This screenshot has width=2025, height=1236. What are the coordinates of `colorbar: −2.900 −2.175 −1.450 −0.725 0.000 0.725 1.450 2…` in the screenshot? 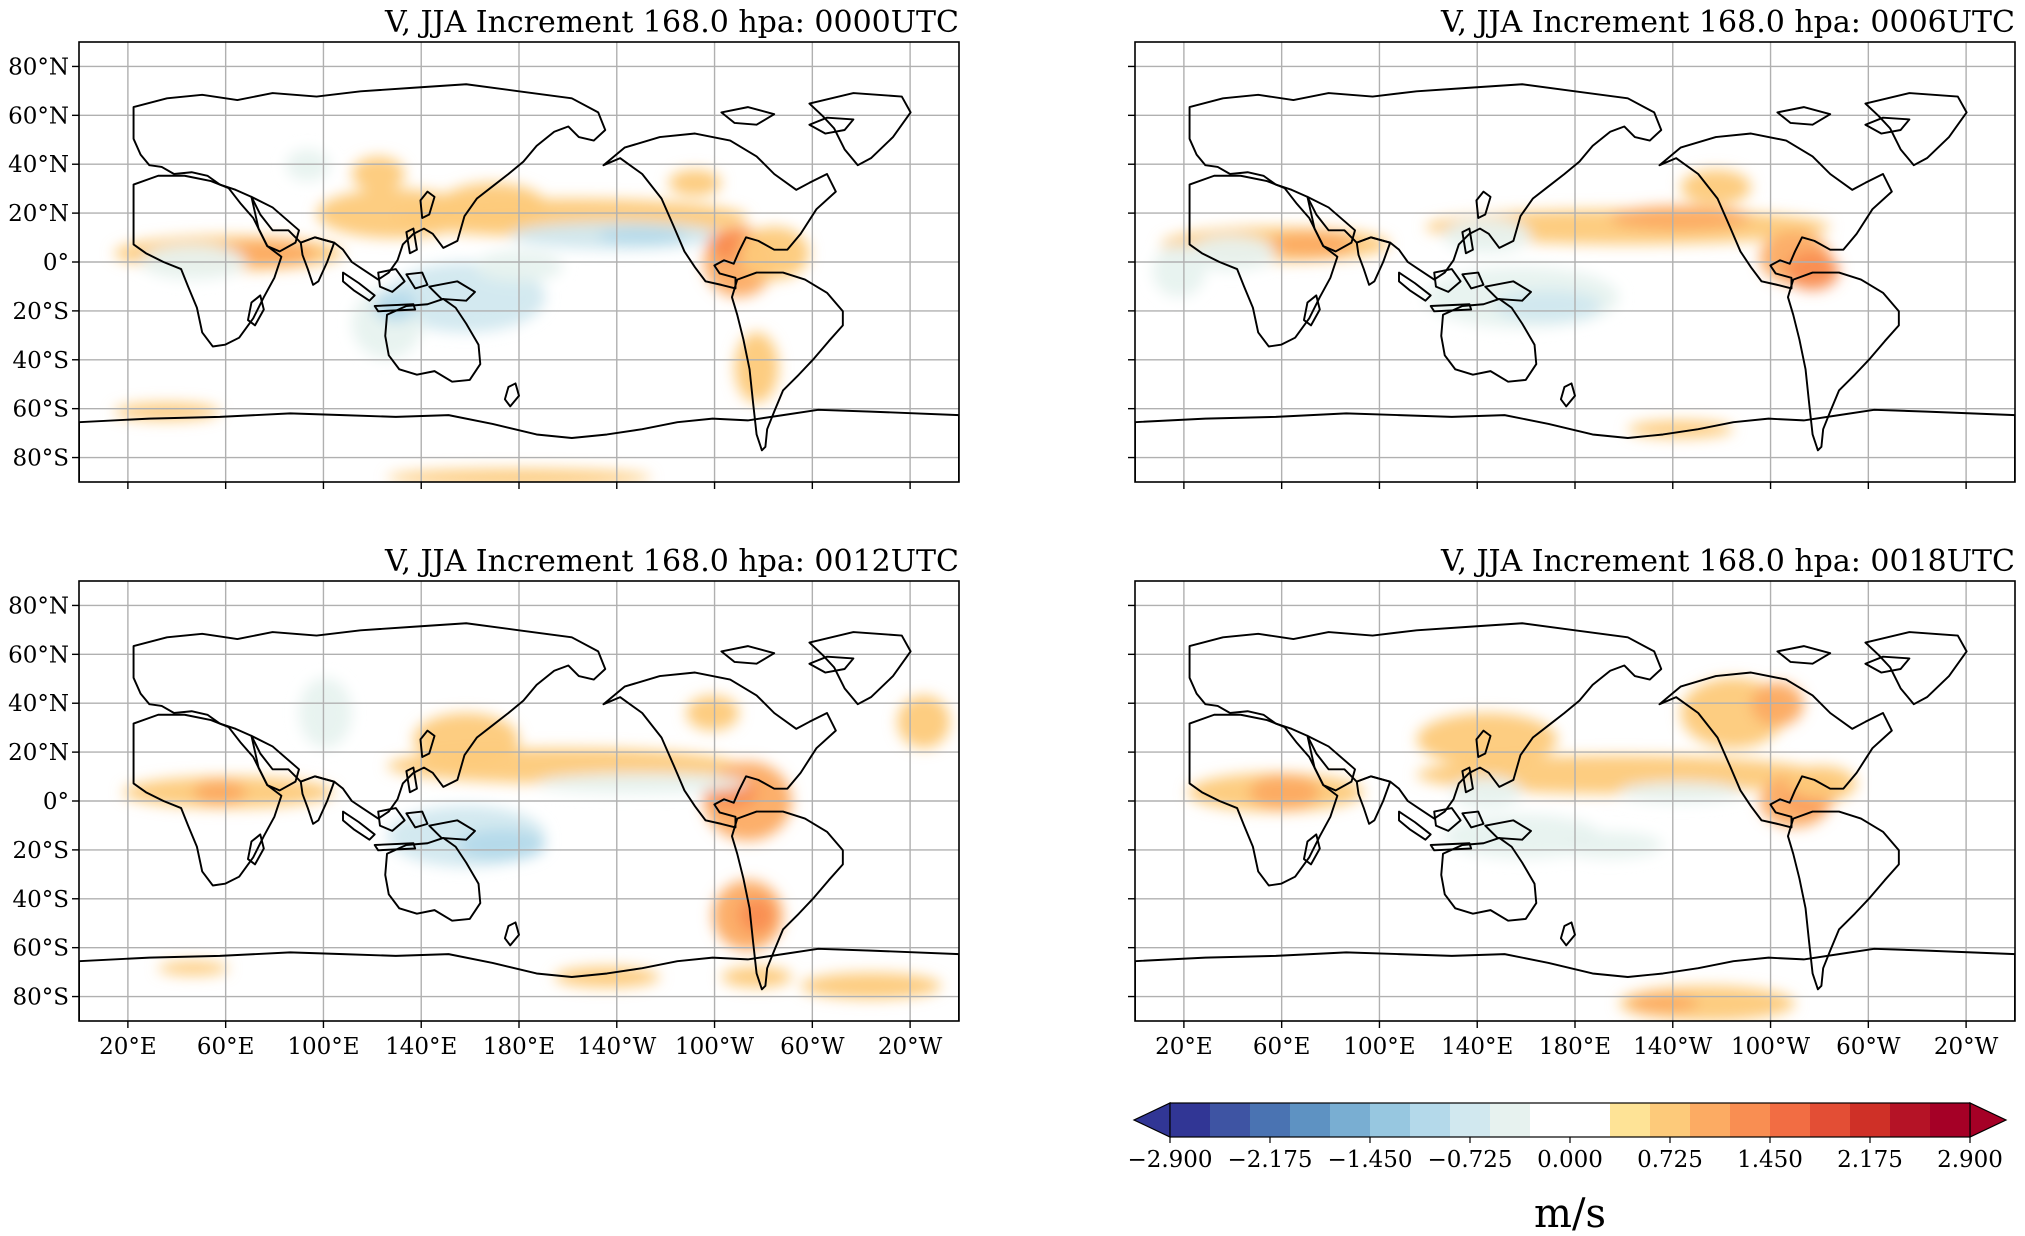 It's located at (1567, 1169).